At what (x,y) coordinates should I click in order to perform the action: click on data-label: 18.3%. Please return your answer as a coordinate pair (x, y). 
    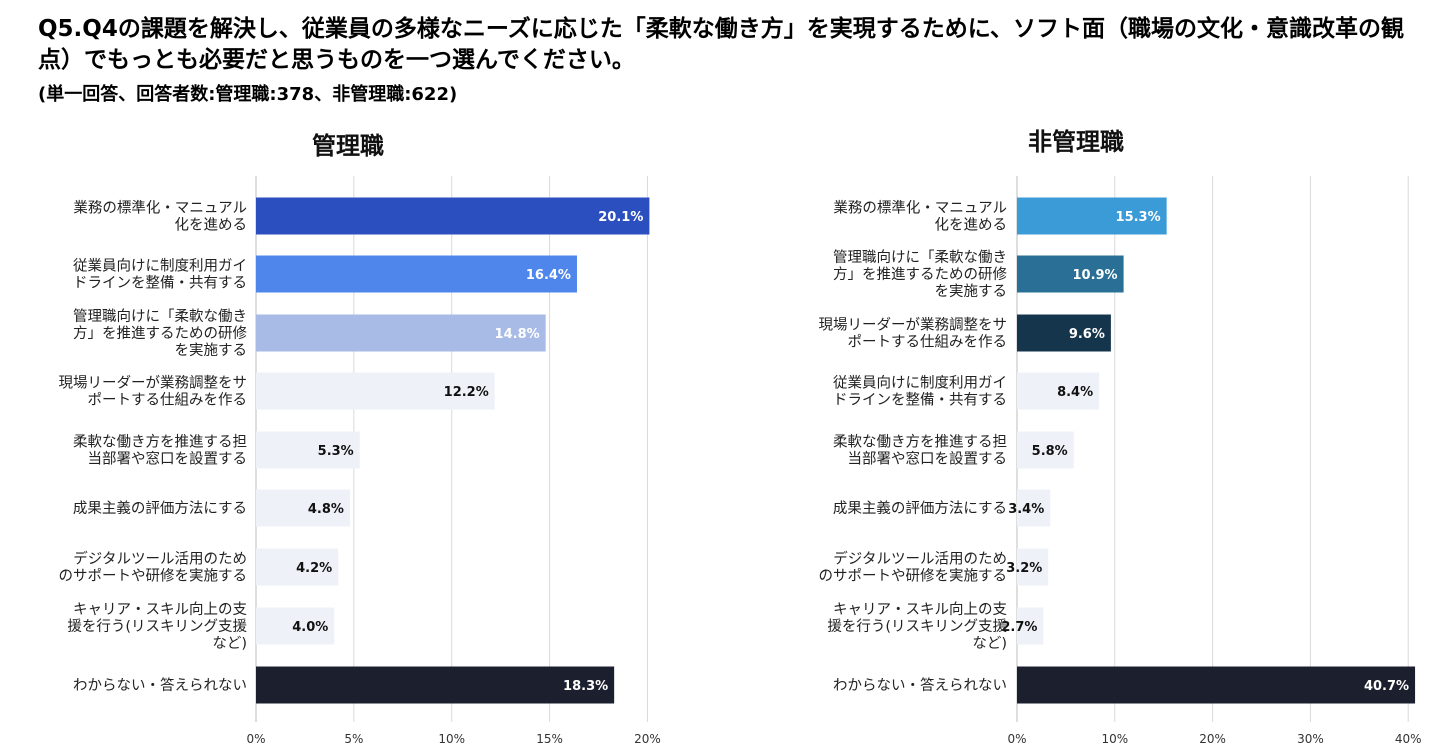
    Looking at the image, I should click on (585, 686).